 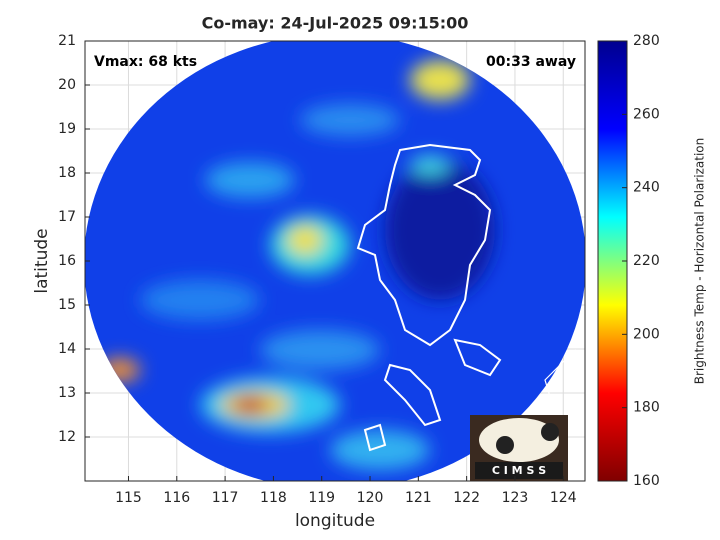 What do you see at coordinates (370, 498) in the screenshot?
I see `x-tick-label: 120` at bounding box center [370, 498].